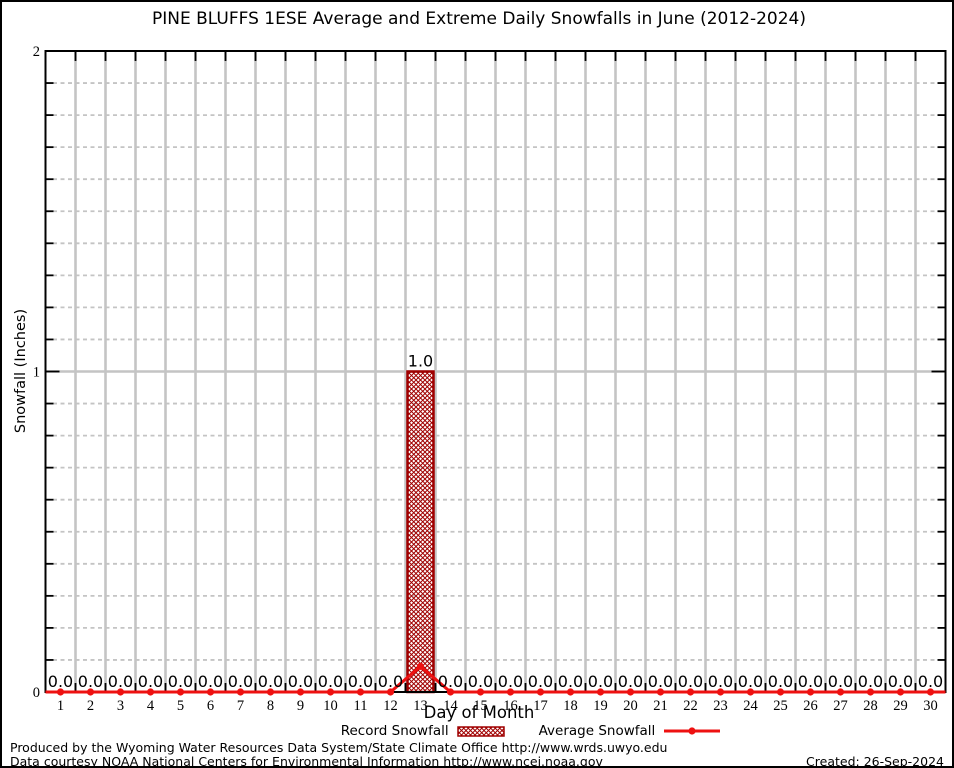  I want to click on x-tick-label: 4, so click(151, 706).